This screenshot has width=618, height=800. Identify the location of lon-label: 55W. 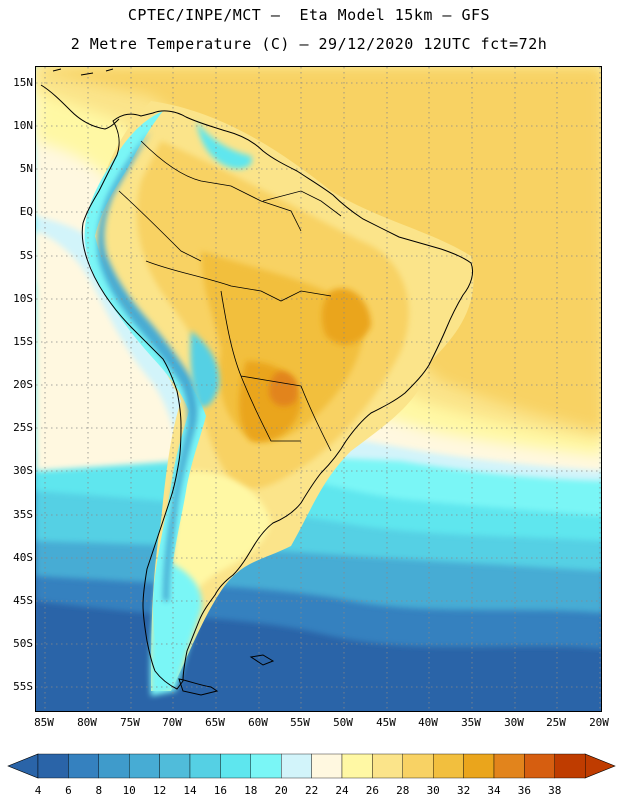
(300, 722).